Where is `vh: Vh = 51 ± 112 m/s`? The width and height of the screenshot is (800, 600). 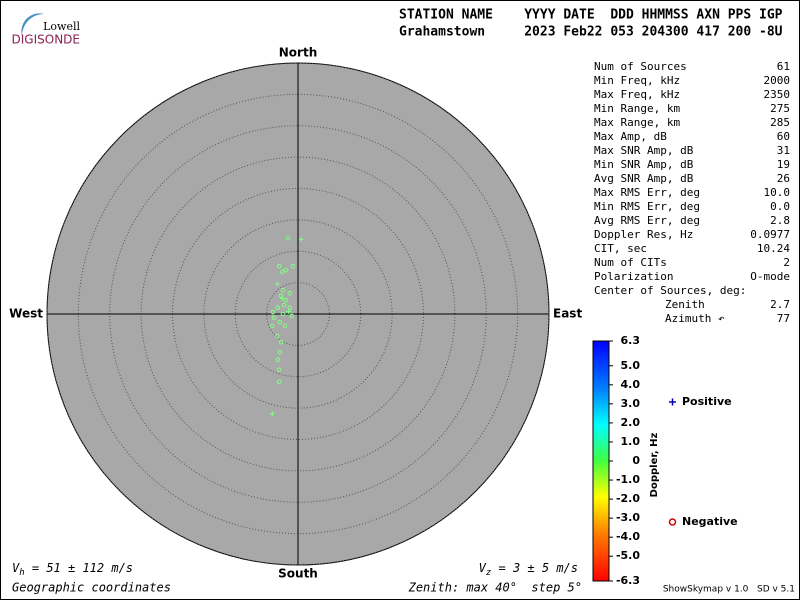 vh: Vh = 51 ± 112 m/s is located at coordinates (72, 569).